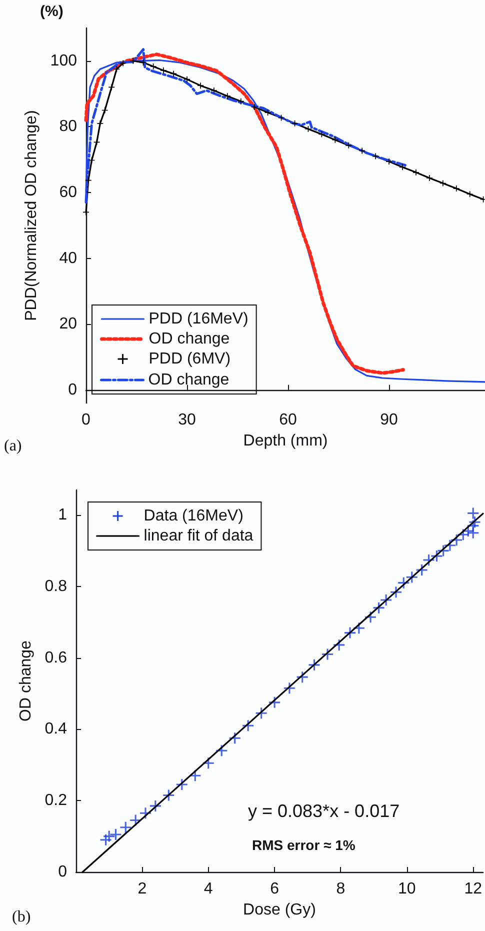  What do you see at coordinates (473, 889) in the screenshot?
I see `x-tick-label: 12` at bounding box center [473, 889].